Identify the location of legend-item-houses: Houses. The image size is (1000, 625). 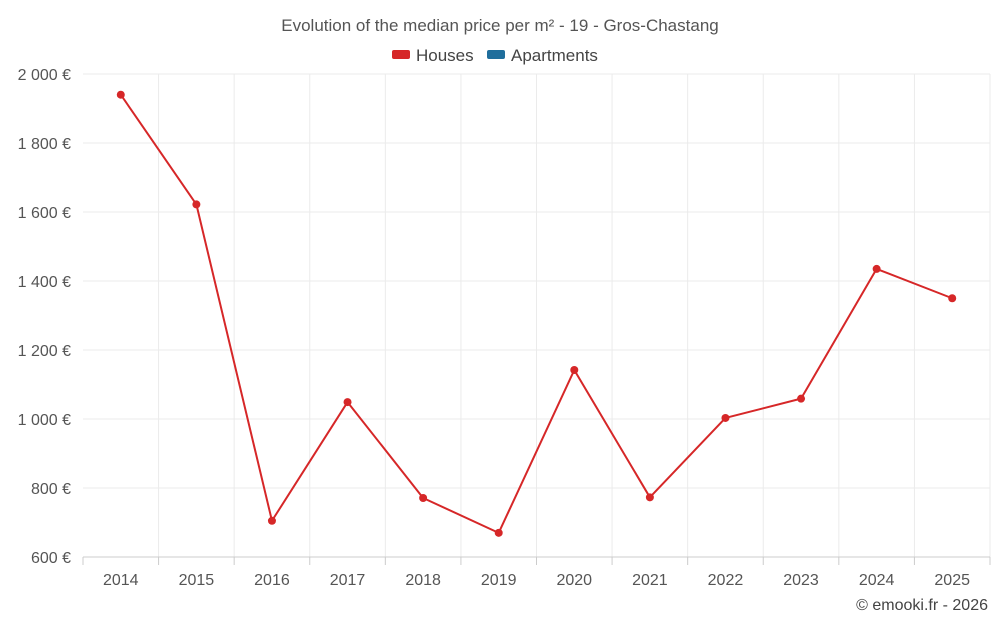
(433, 55).